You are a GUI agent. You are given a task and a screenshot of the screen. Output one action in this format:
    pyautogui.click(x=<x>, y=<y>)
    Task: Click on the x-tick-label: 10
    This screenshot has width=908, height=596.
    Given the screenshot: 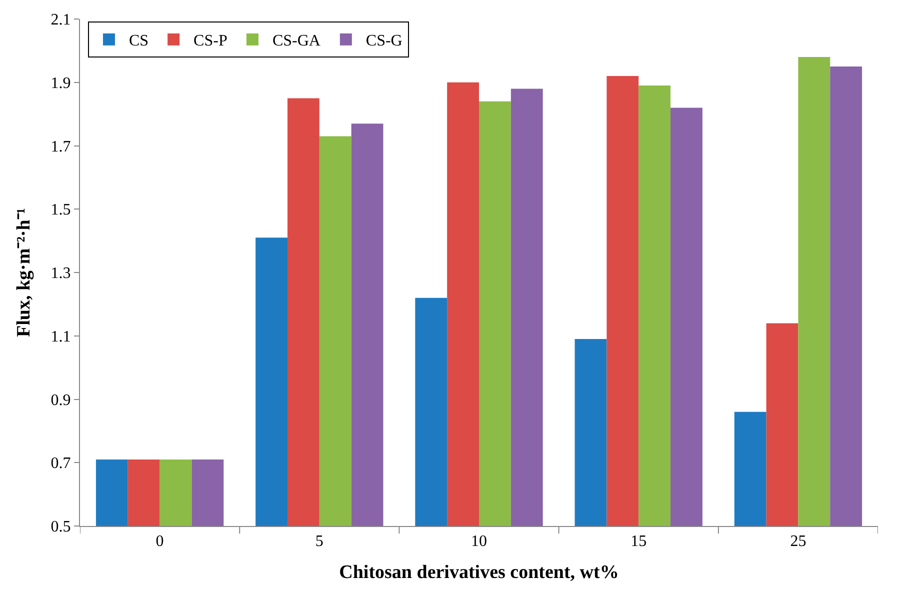 What is the action you would take?
    pyautogui.click(x=479, y=541)
    